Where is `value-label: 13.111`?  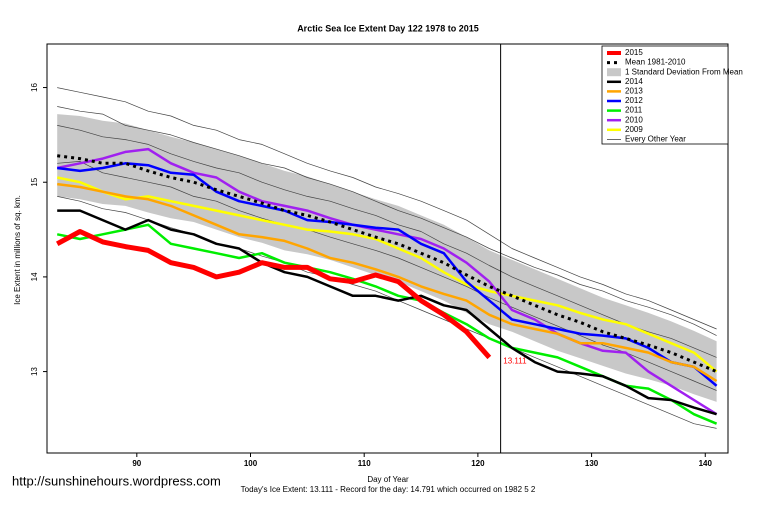
value-label: 13.111 is located at coordinates (515, 360).